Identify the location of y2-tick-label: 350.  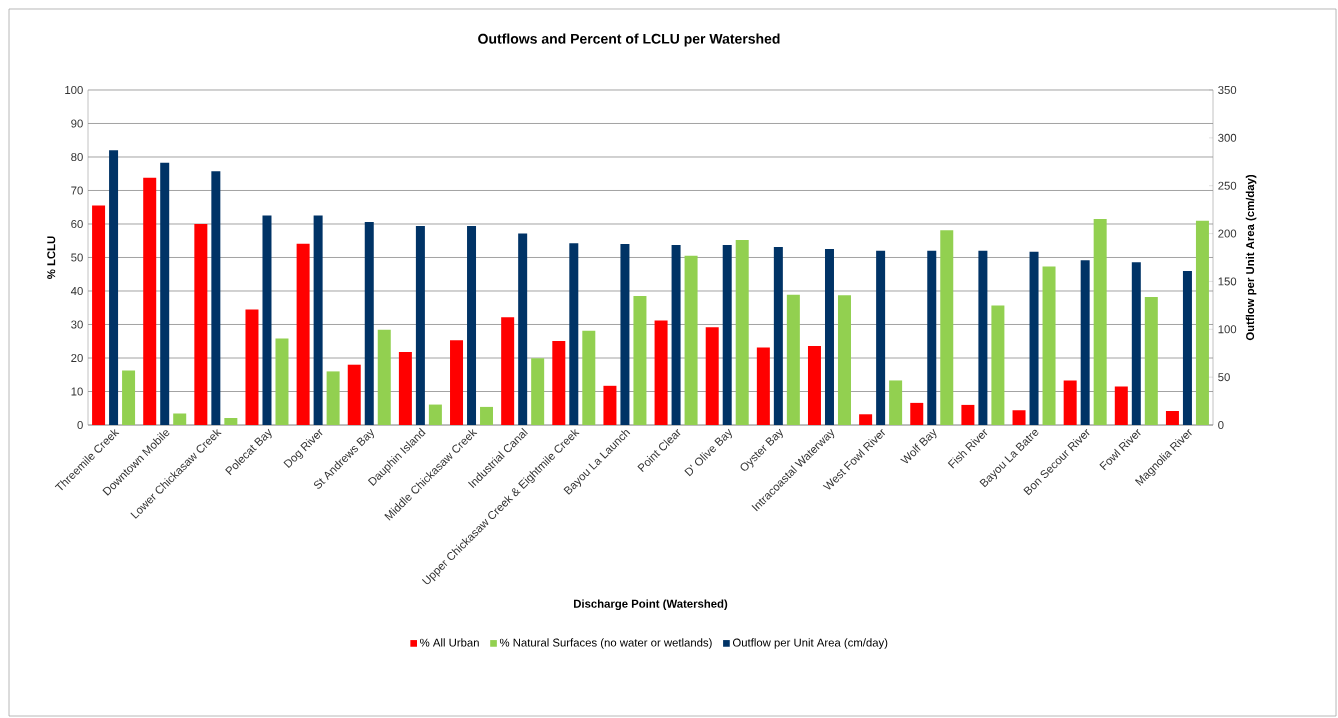
(1227, 90).